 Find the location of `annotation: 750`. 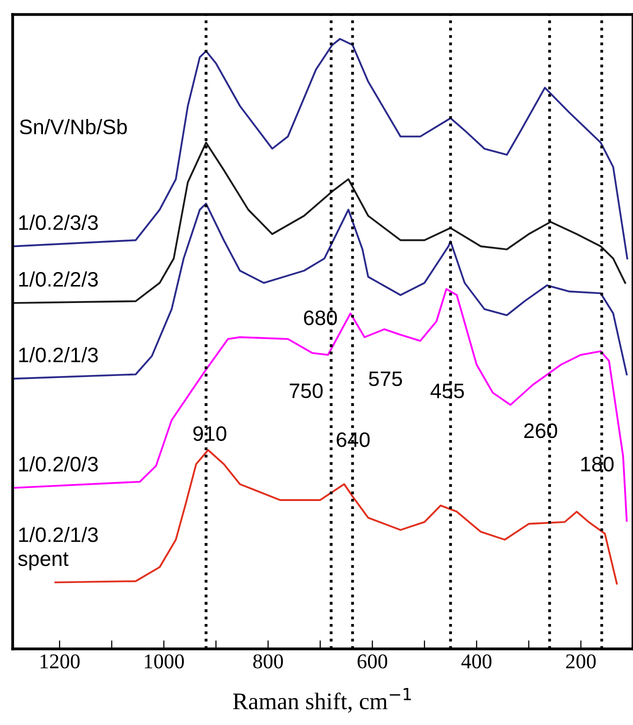

annotation: 750 is located at coordinates (306, 390).